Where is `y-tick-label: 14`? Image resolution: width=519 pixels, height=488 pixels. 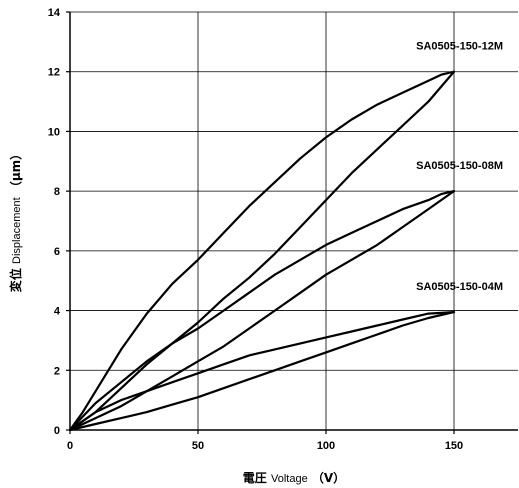
y-tick-label: 14 is located at coordinates (54, 13).